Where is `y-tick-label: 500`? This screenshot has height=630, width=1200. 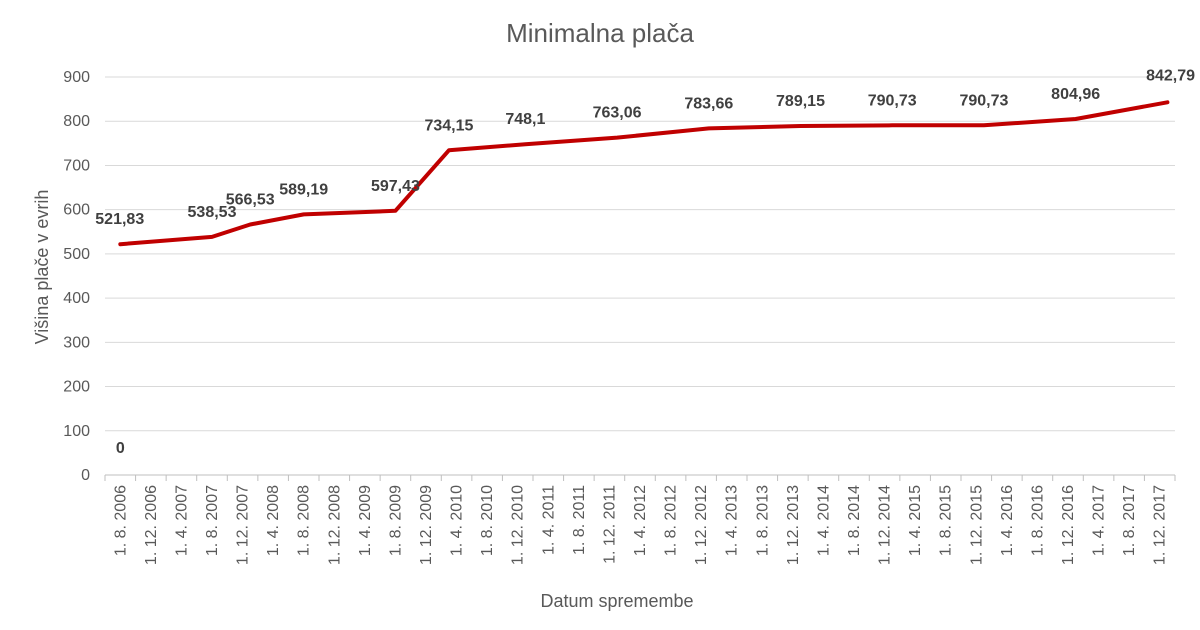 y-tick-label: 500 is located at coordinates (76, 254).